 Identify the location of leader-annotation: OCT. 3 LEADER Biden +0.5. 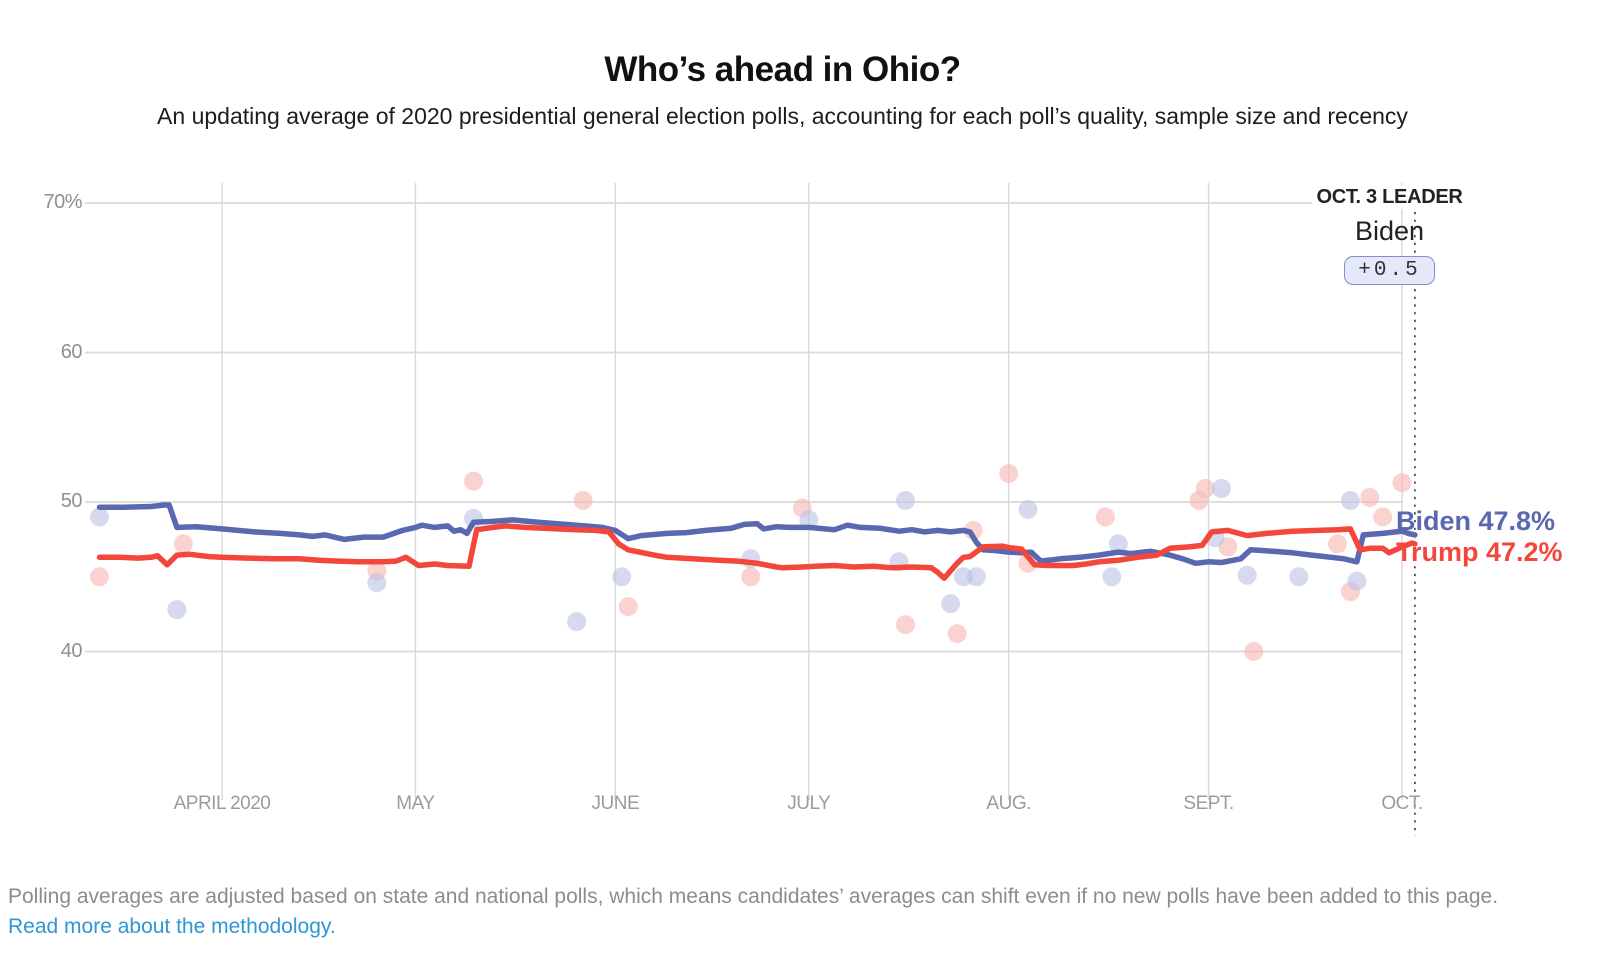
(1389, 235).